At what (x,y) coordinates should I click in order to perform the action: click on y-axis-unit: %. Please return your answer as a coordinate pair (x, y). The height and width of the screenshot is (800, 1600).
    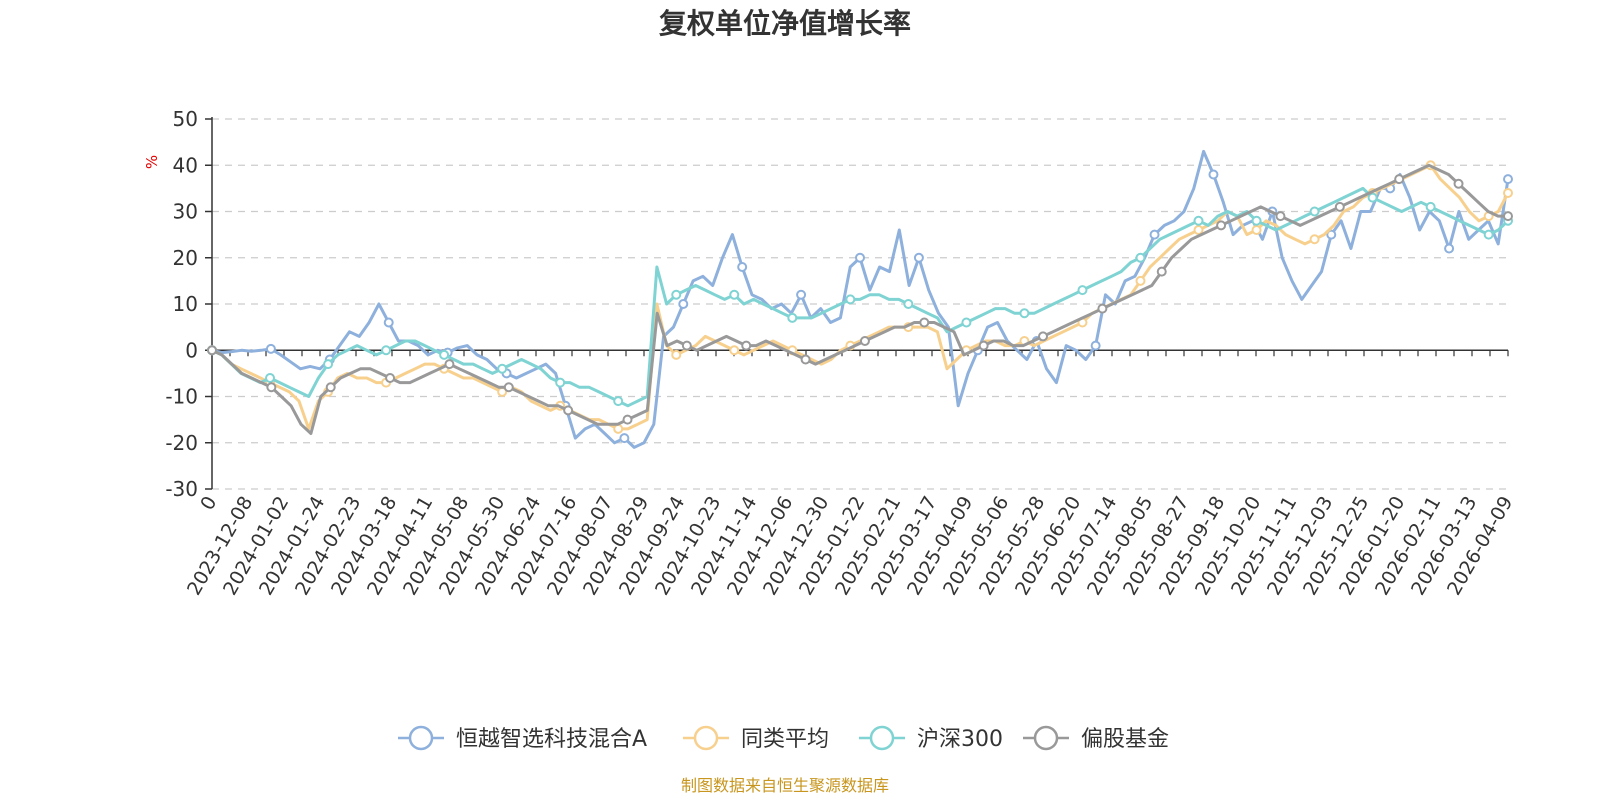
    Looking at the image, I should click on (152, 162).